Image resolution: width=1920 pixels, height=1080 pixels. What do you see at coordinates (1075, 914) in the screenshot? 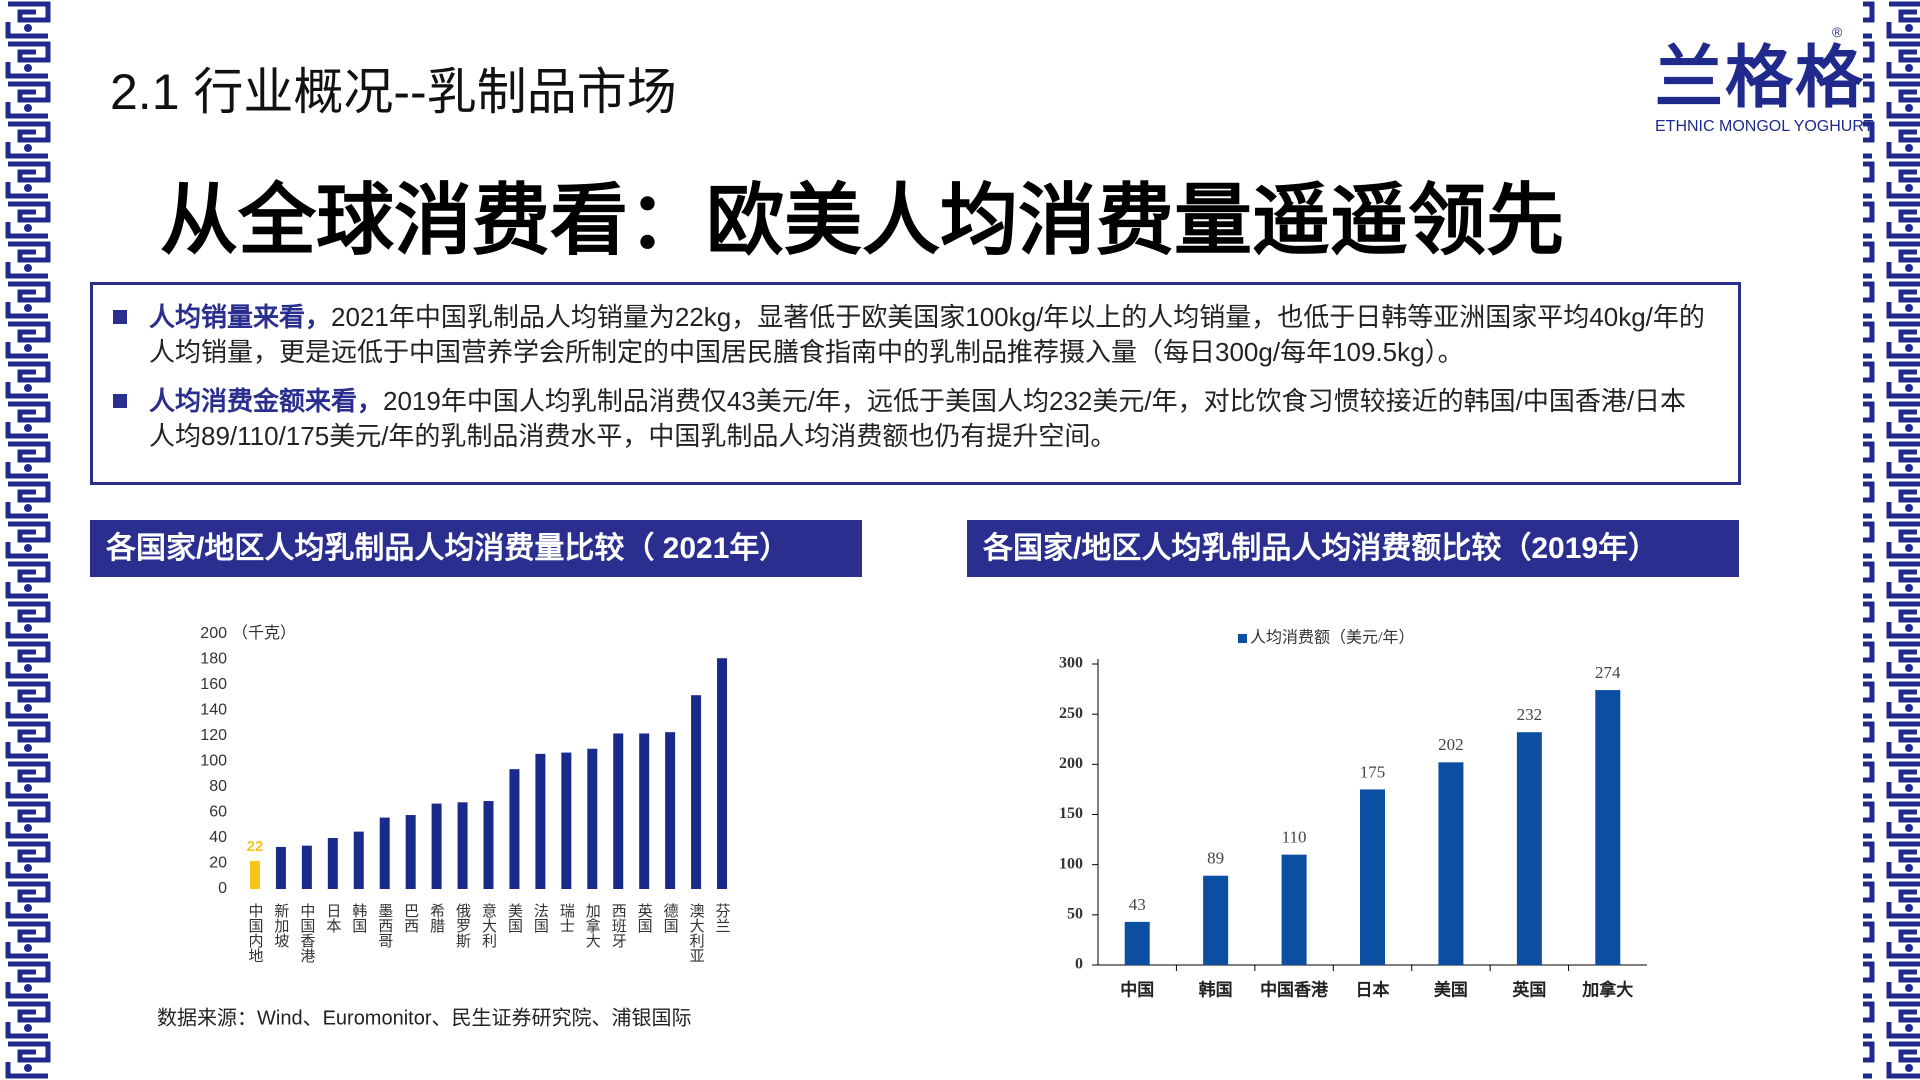
I see `y-tick-label: 50` at bounding box center [1075, 914].